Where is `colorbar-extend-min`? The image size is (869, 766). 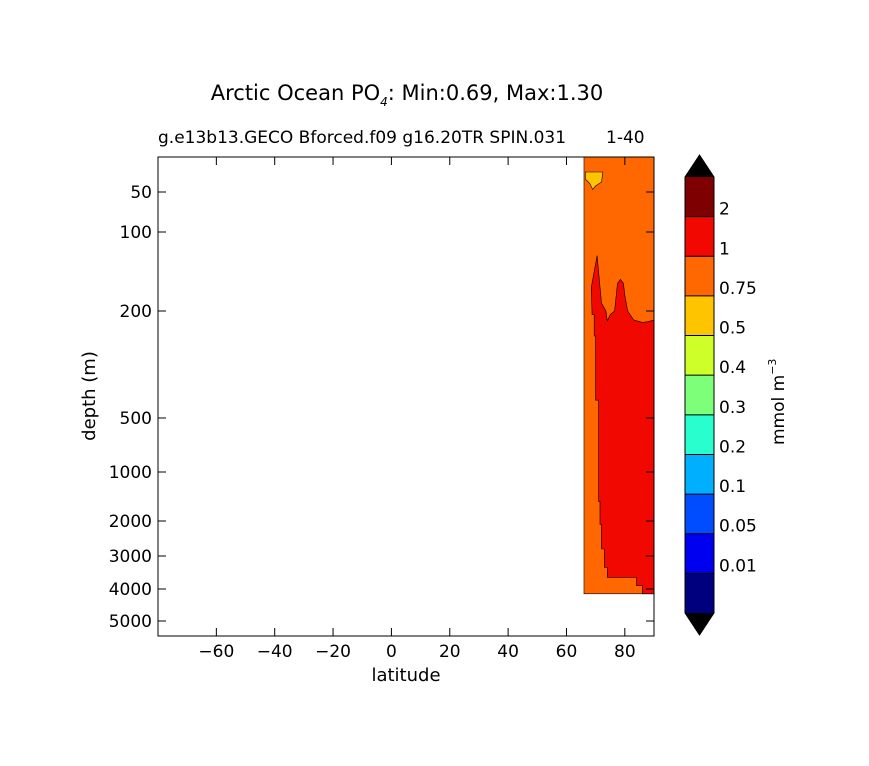 colorbar-extend-min is located at coordinates (699, 624).